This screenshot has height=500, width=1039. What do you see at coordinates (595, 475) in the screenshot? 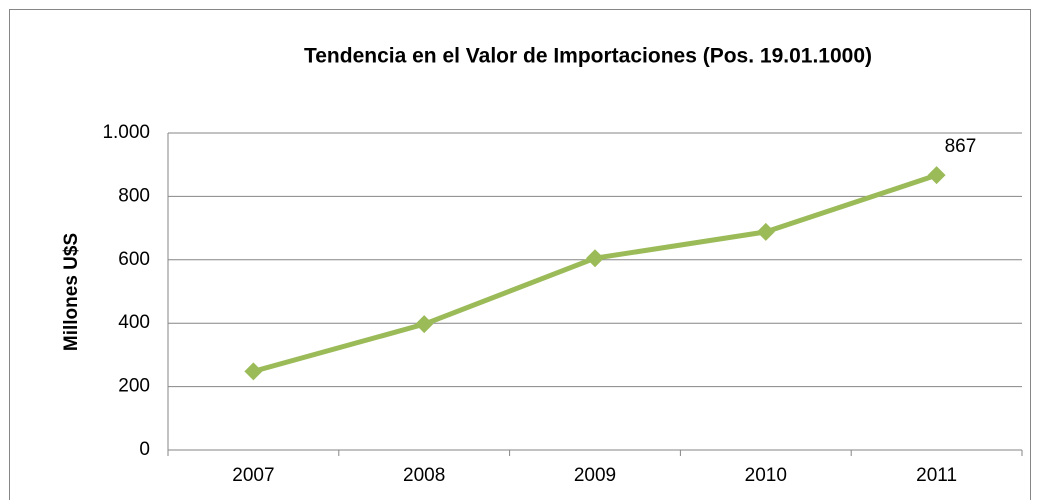
I see `x-tick-label: 2009` at bounding box center [595, 475].